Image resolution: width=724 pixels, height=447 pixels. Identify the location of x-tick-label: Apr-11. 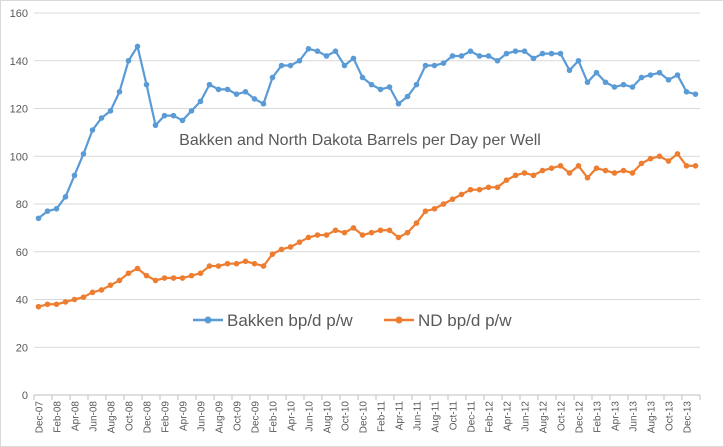
(400, 416).